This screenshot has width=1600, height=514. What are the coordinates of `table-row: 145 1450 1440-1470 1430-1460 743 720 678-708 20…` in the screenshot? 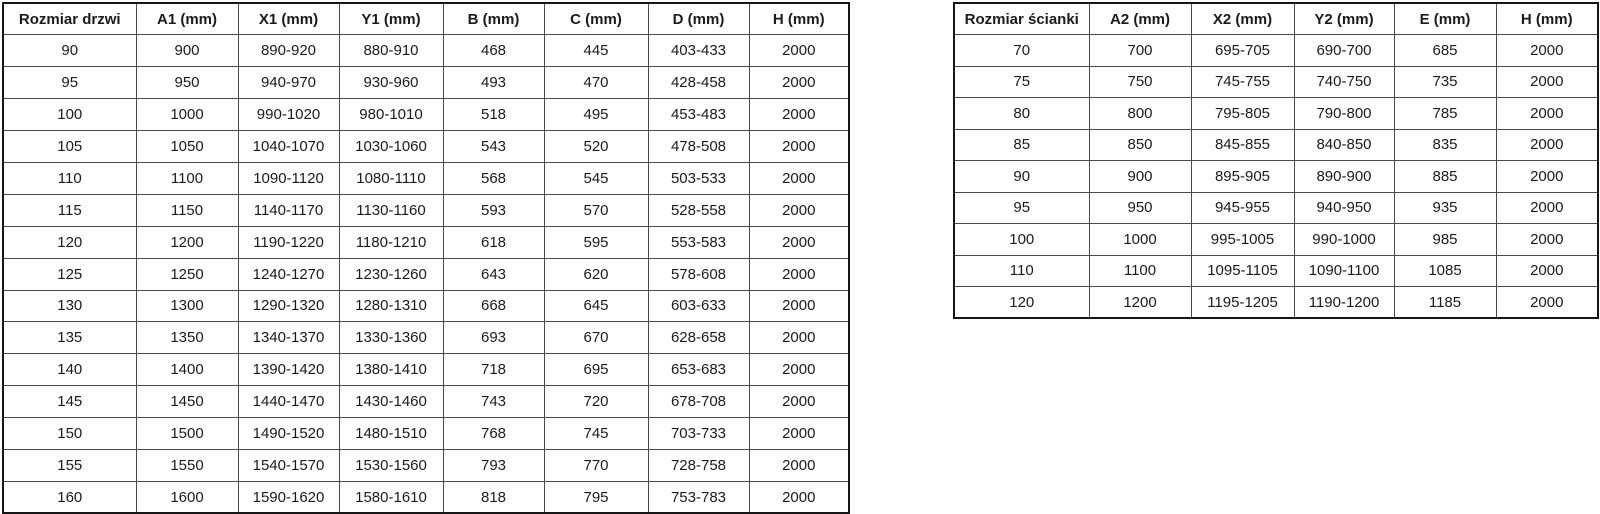 It's located at (426, 402).